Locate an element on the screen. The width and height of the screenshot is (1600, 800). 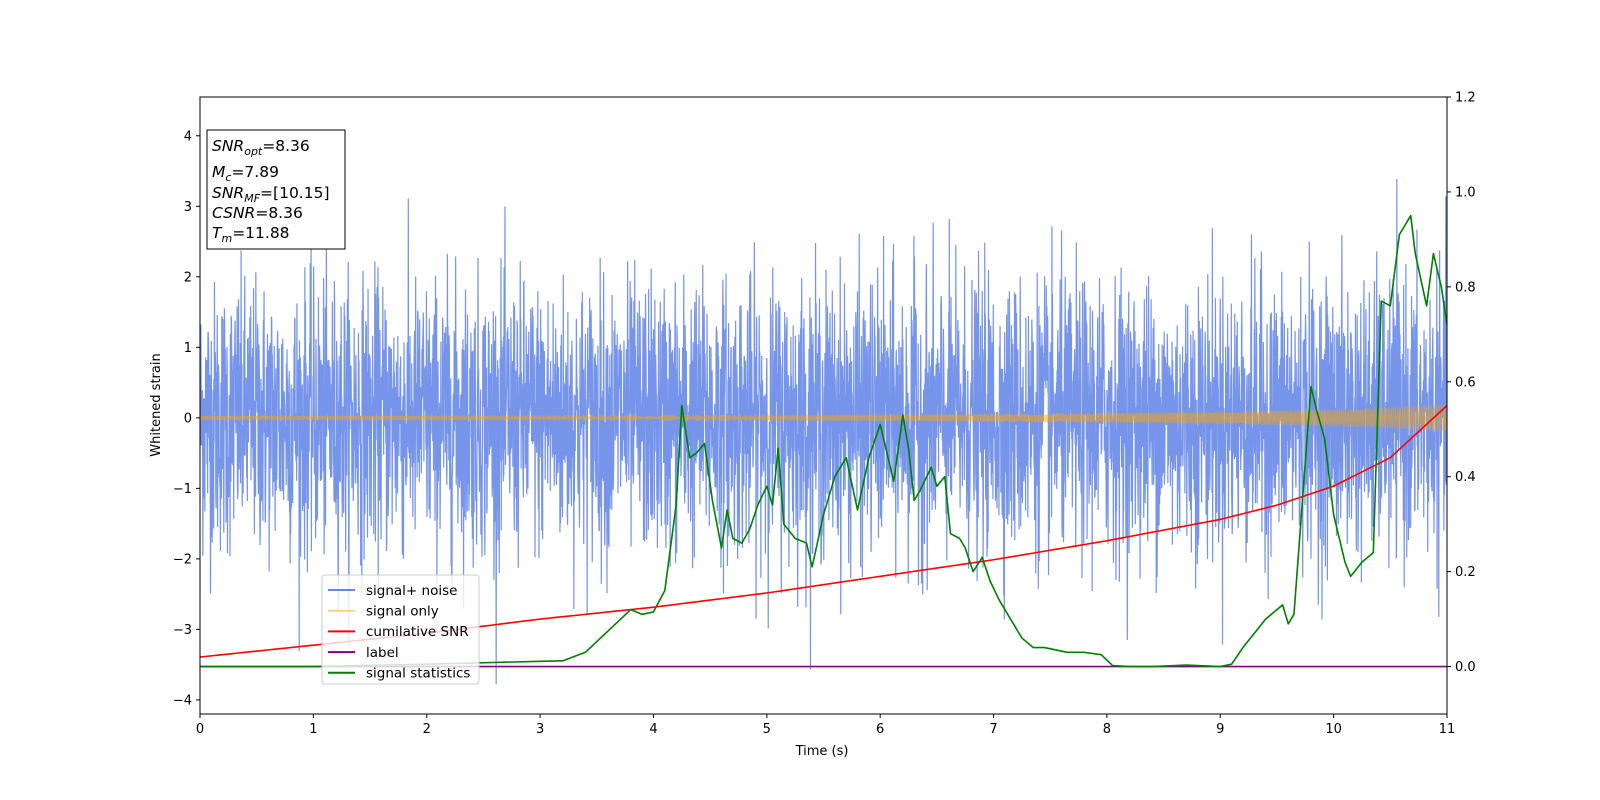
legend-frame is located at coordinates (400, 629).